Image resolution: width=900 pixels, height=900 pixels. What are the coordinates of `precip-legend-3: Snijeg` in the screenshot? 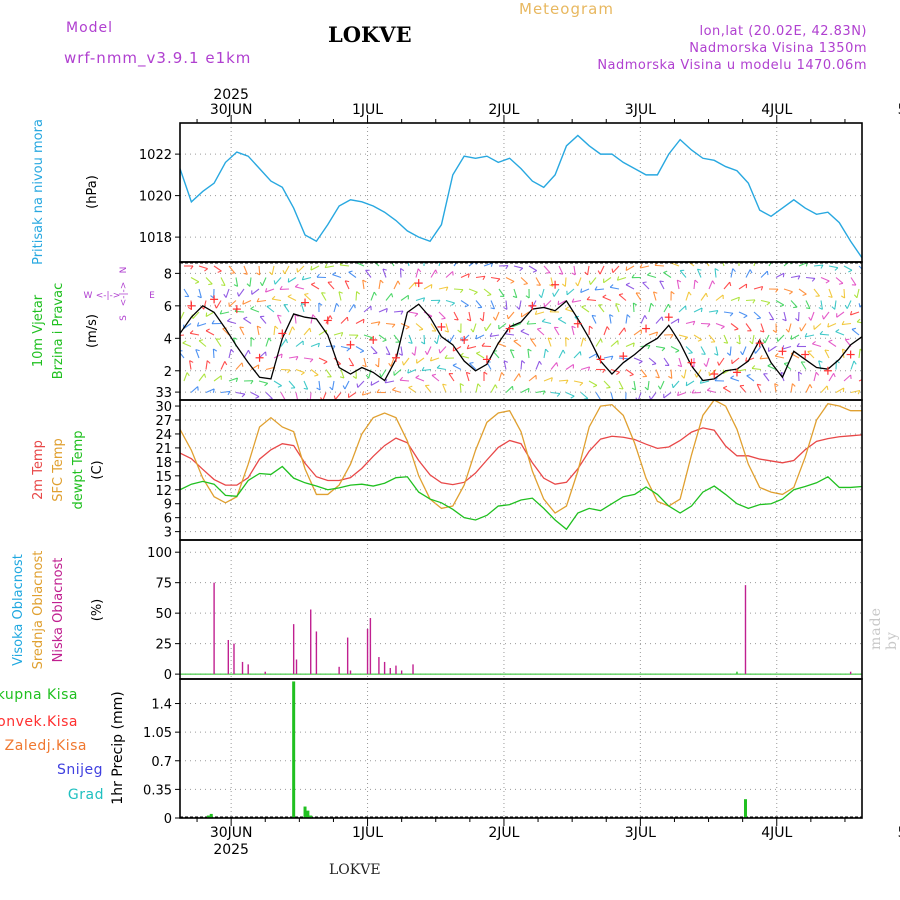 It's located at (80, 770).